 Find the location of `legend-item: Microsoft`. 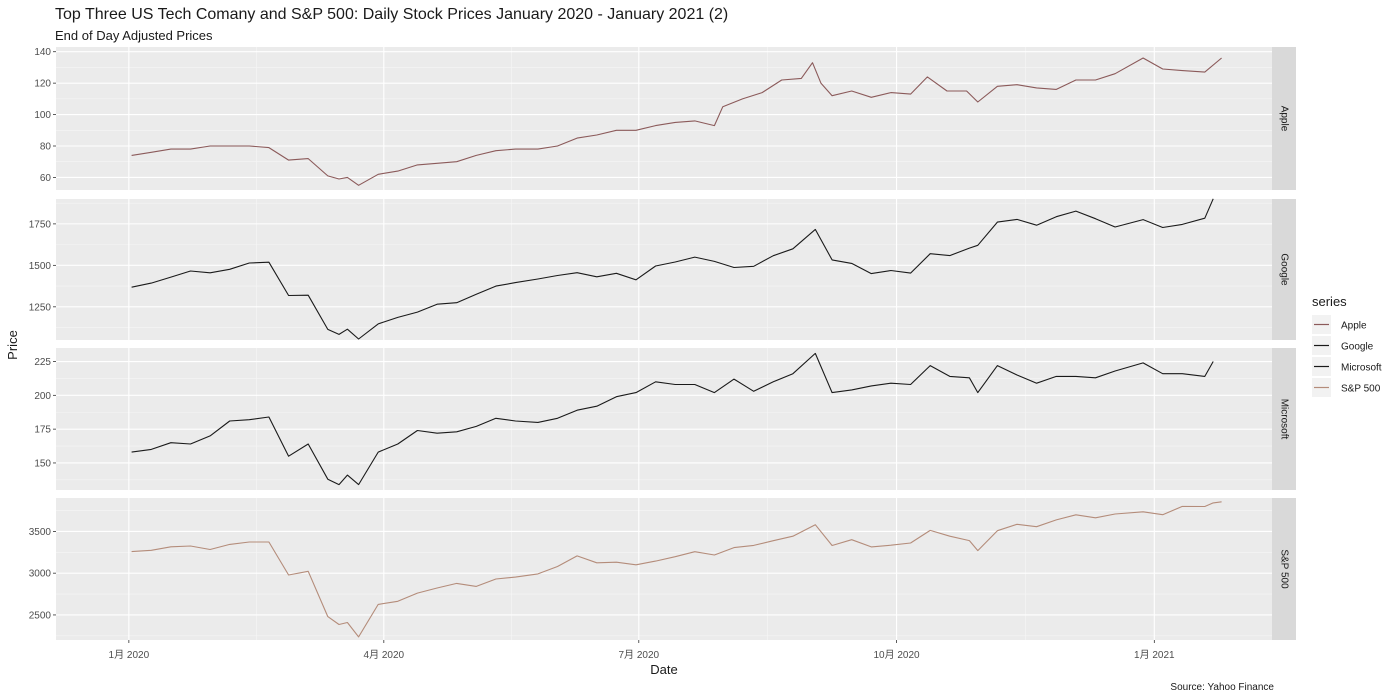

legend-item: Microsoft is located at coordinates (1347, 366).